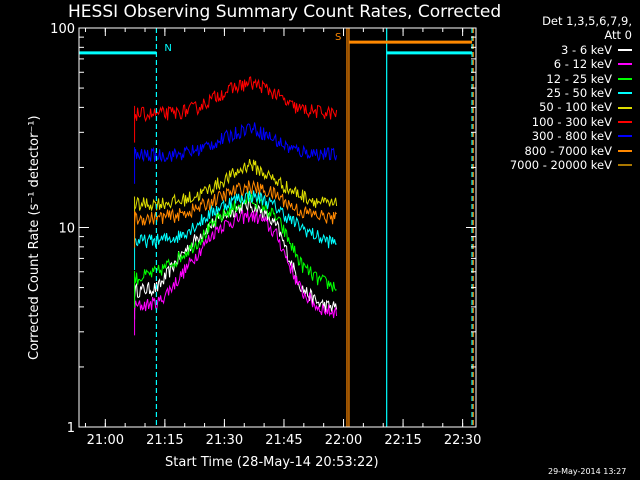  I want to click on legend-header-line-2: Att 0, so click(618, 35).